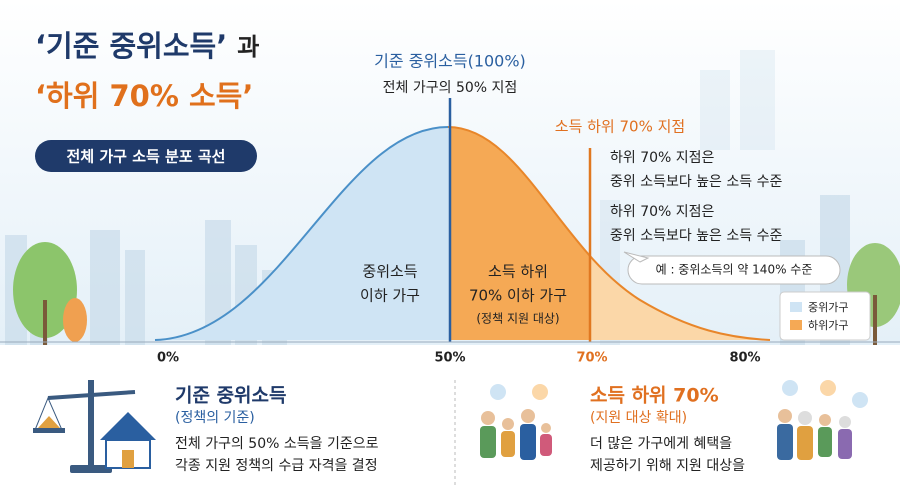 The height and width of the screenshot is (491, 900). I want to click on badge-text: 전체 가구 소득 분포 곡선, so click(146, 157).